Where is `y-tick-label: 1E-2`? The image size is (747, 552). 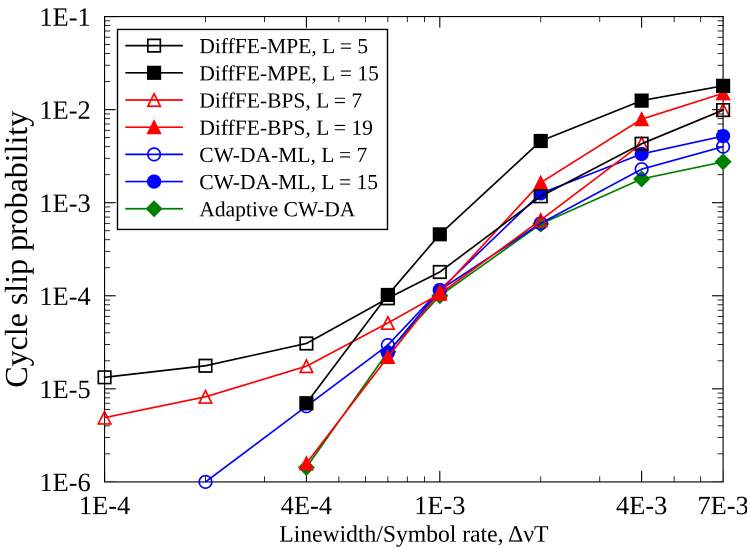 y-tick-label: 1E-2 is located at coordinates (66, 110).